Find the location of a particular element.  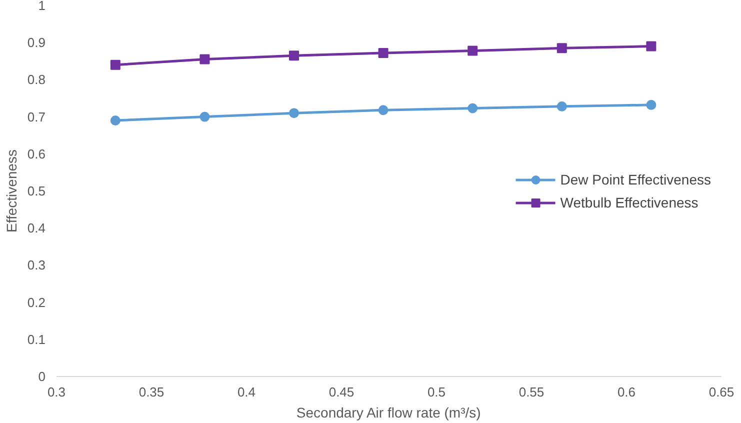

x-tick-label: 0.6 is located at coordinates (626, 392).